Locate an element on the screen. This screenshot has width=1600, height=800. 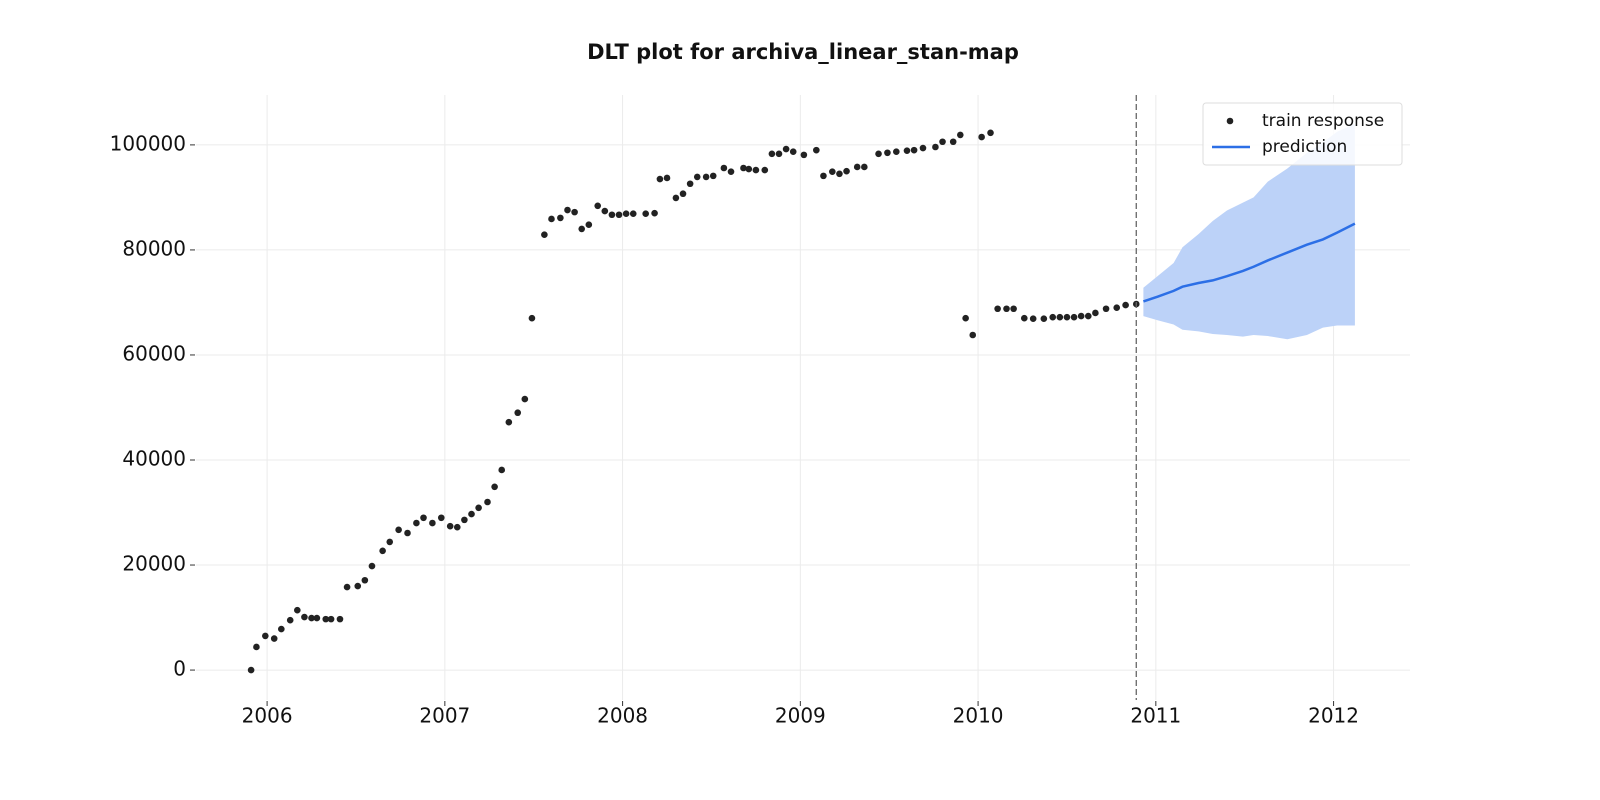
x-tick-label: 2009 is located at coordinates (800, 716).